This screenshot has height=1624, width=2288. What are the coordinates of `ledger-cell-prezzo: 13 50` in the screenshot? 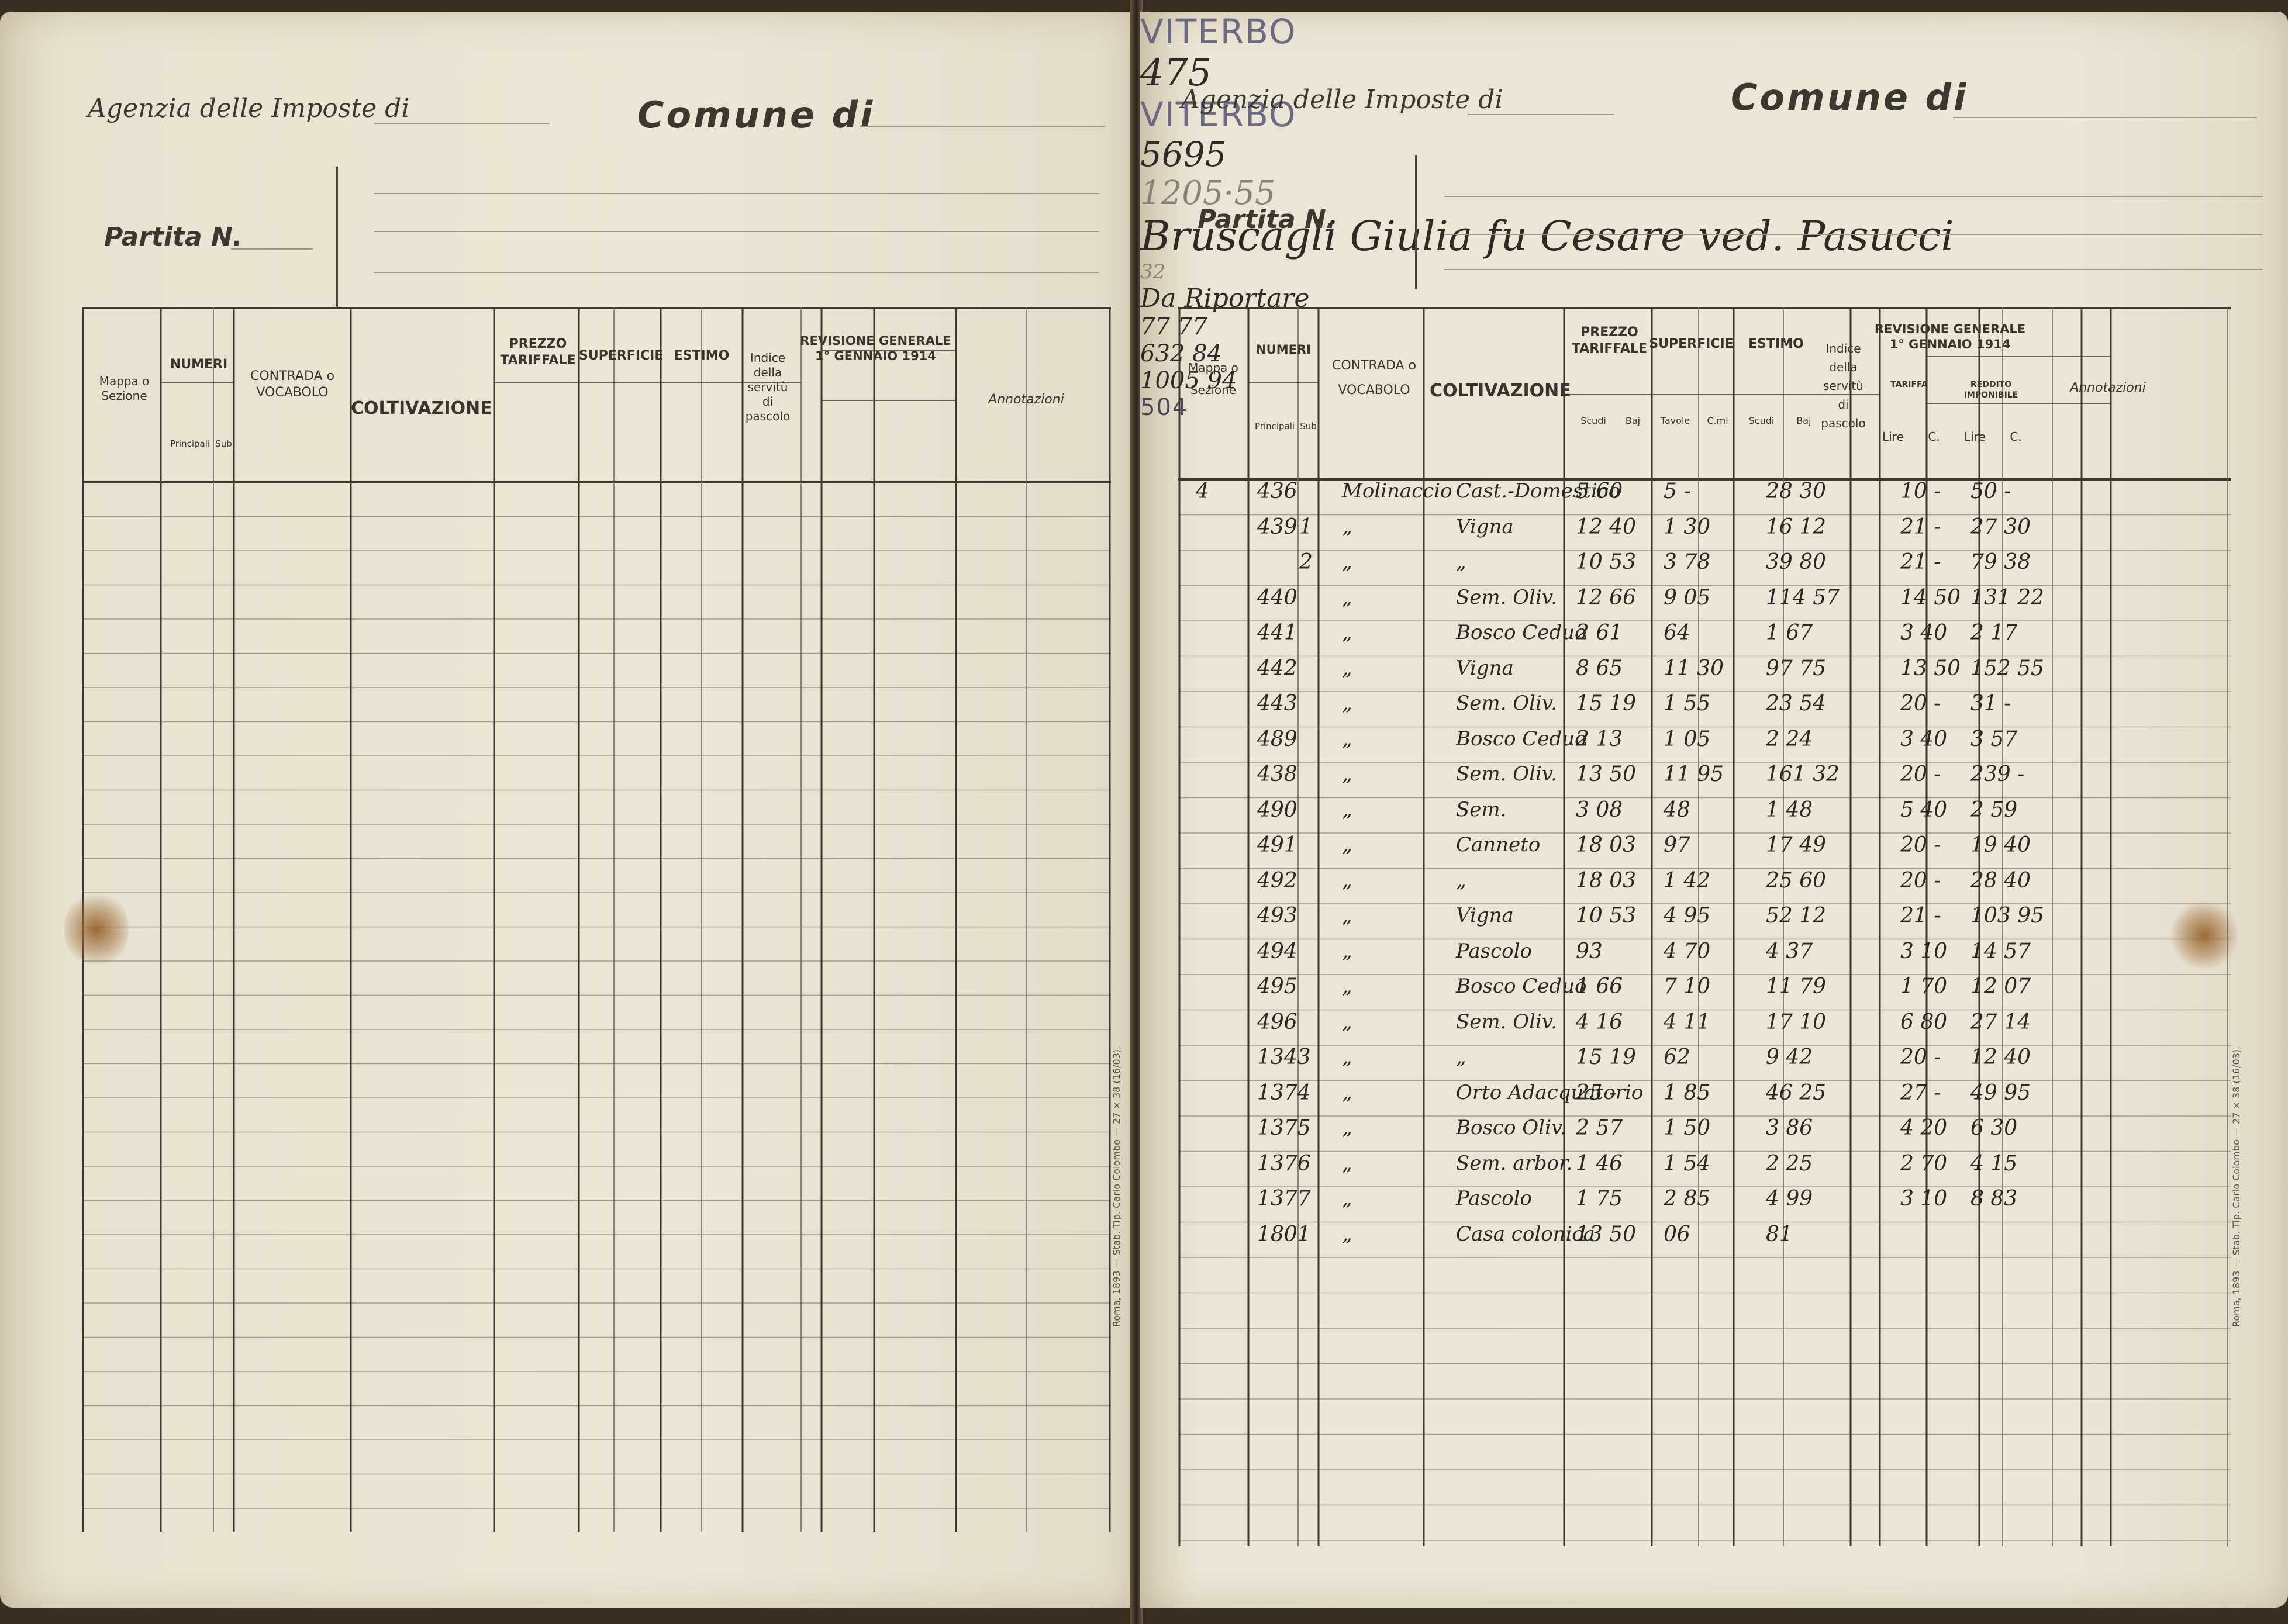 It's located at (1606, 774).